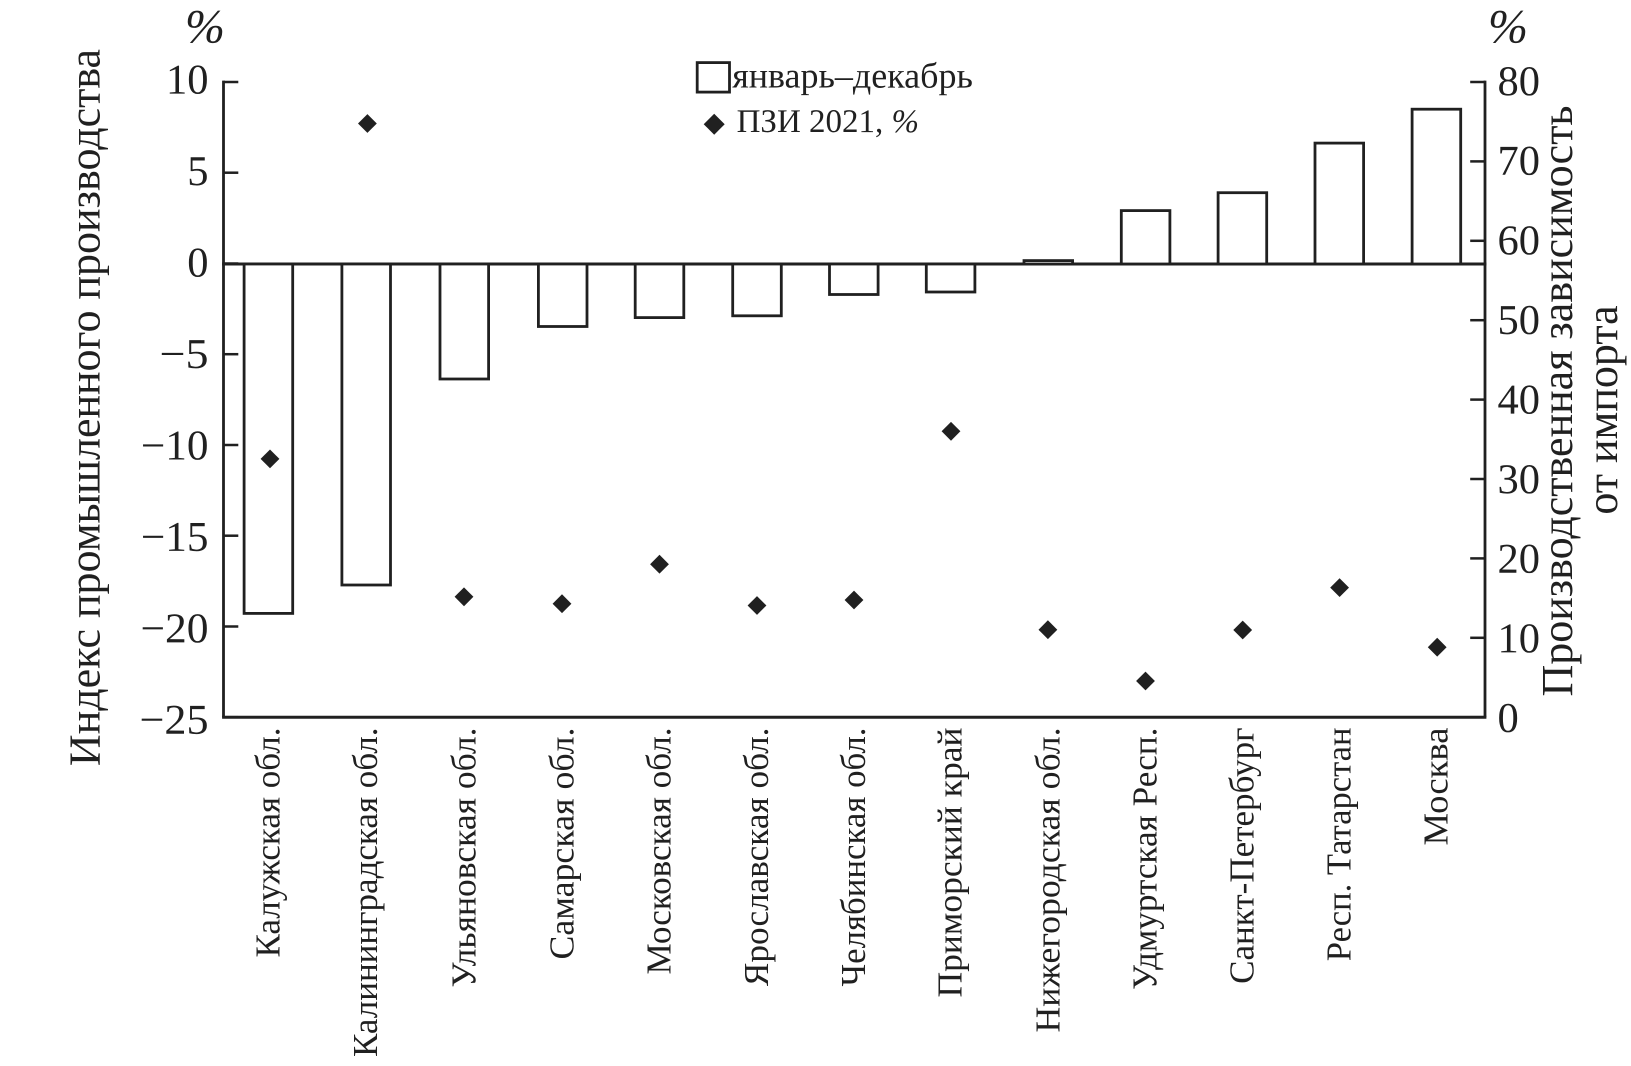  What do you see at coordinates (1047, 880) in the screenshot?
I see `svg-text: Нижегородская обл.` at bounding box center [1047, 880].